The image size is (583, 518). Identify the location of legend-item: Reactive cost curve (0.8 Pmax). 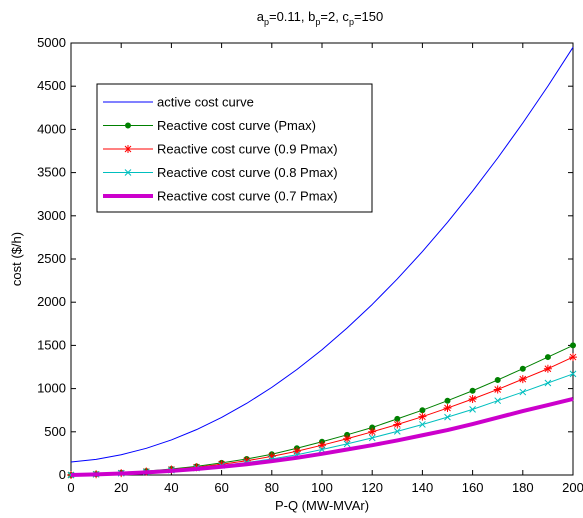
(220, 172).